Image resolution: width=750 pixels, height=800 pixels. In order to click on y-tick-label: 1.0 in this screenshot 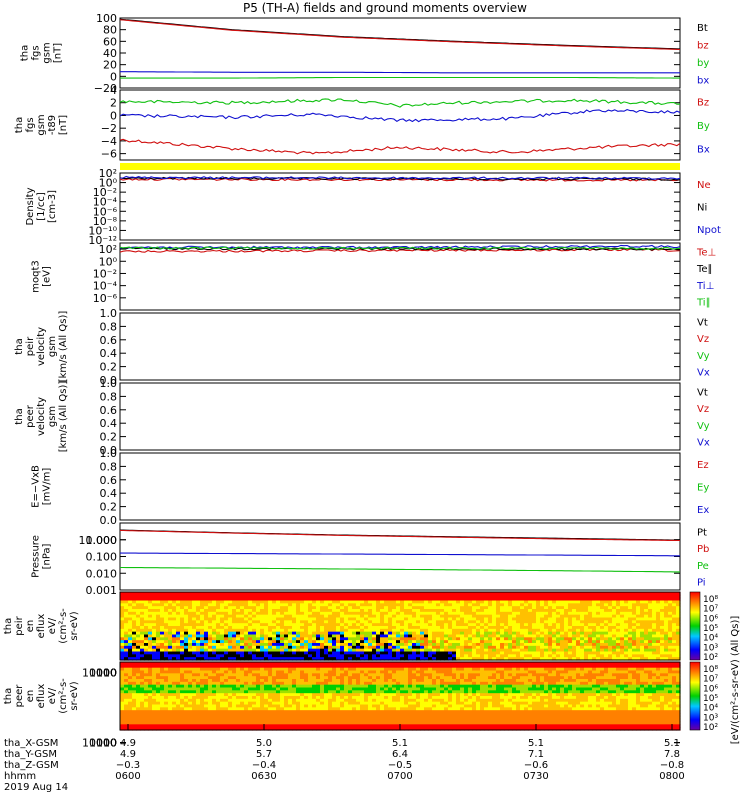, I will do `click(109, 313)`.